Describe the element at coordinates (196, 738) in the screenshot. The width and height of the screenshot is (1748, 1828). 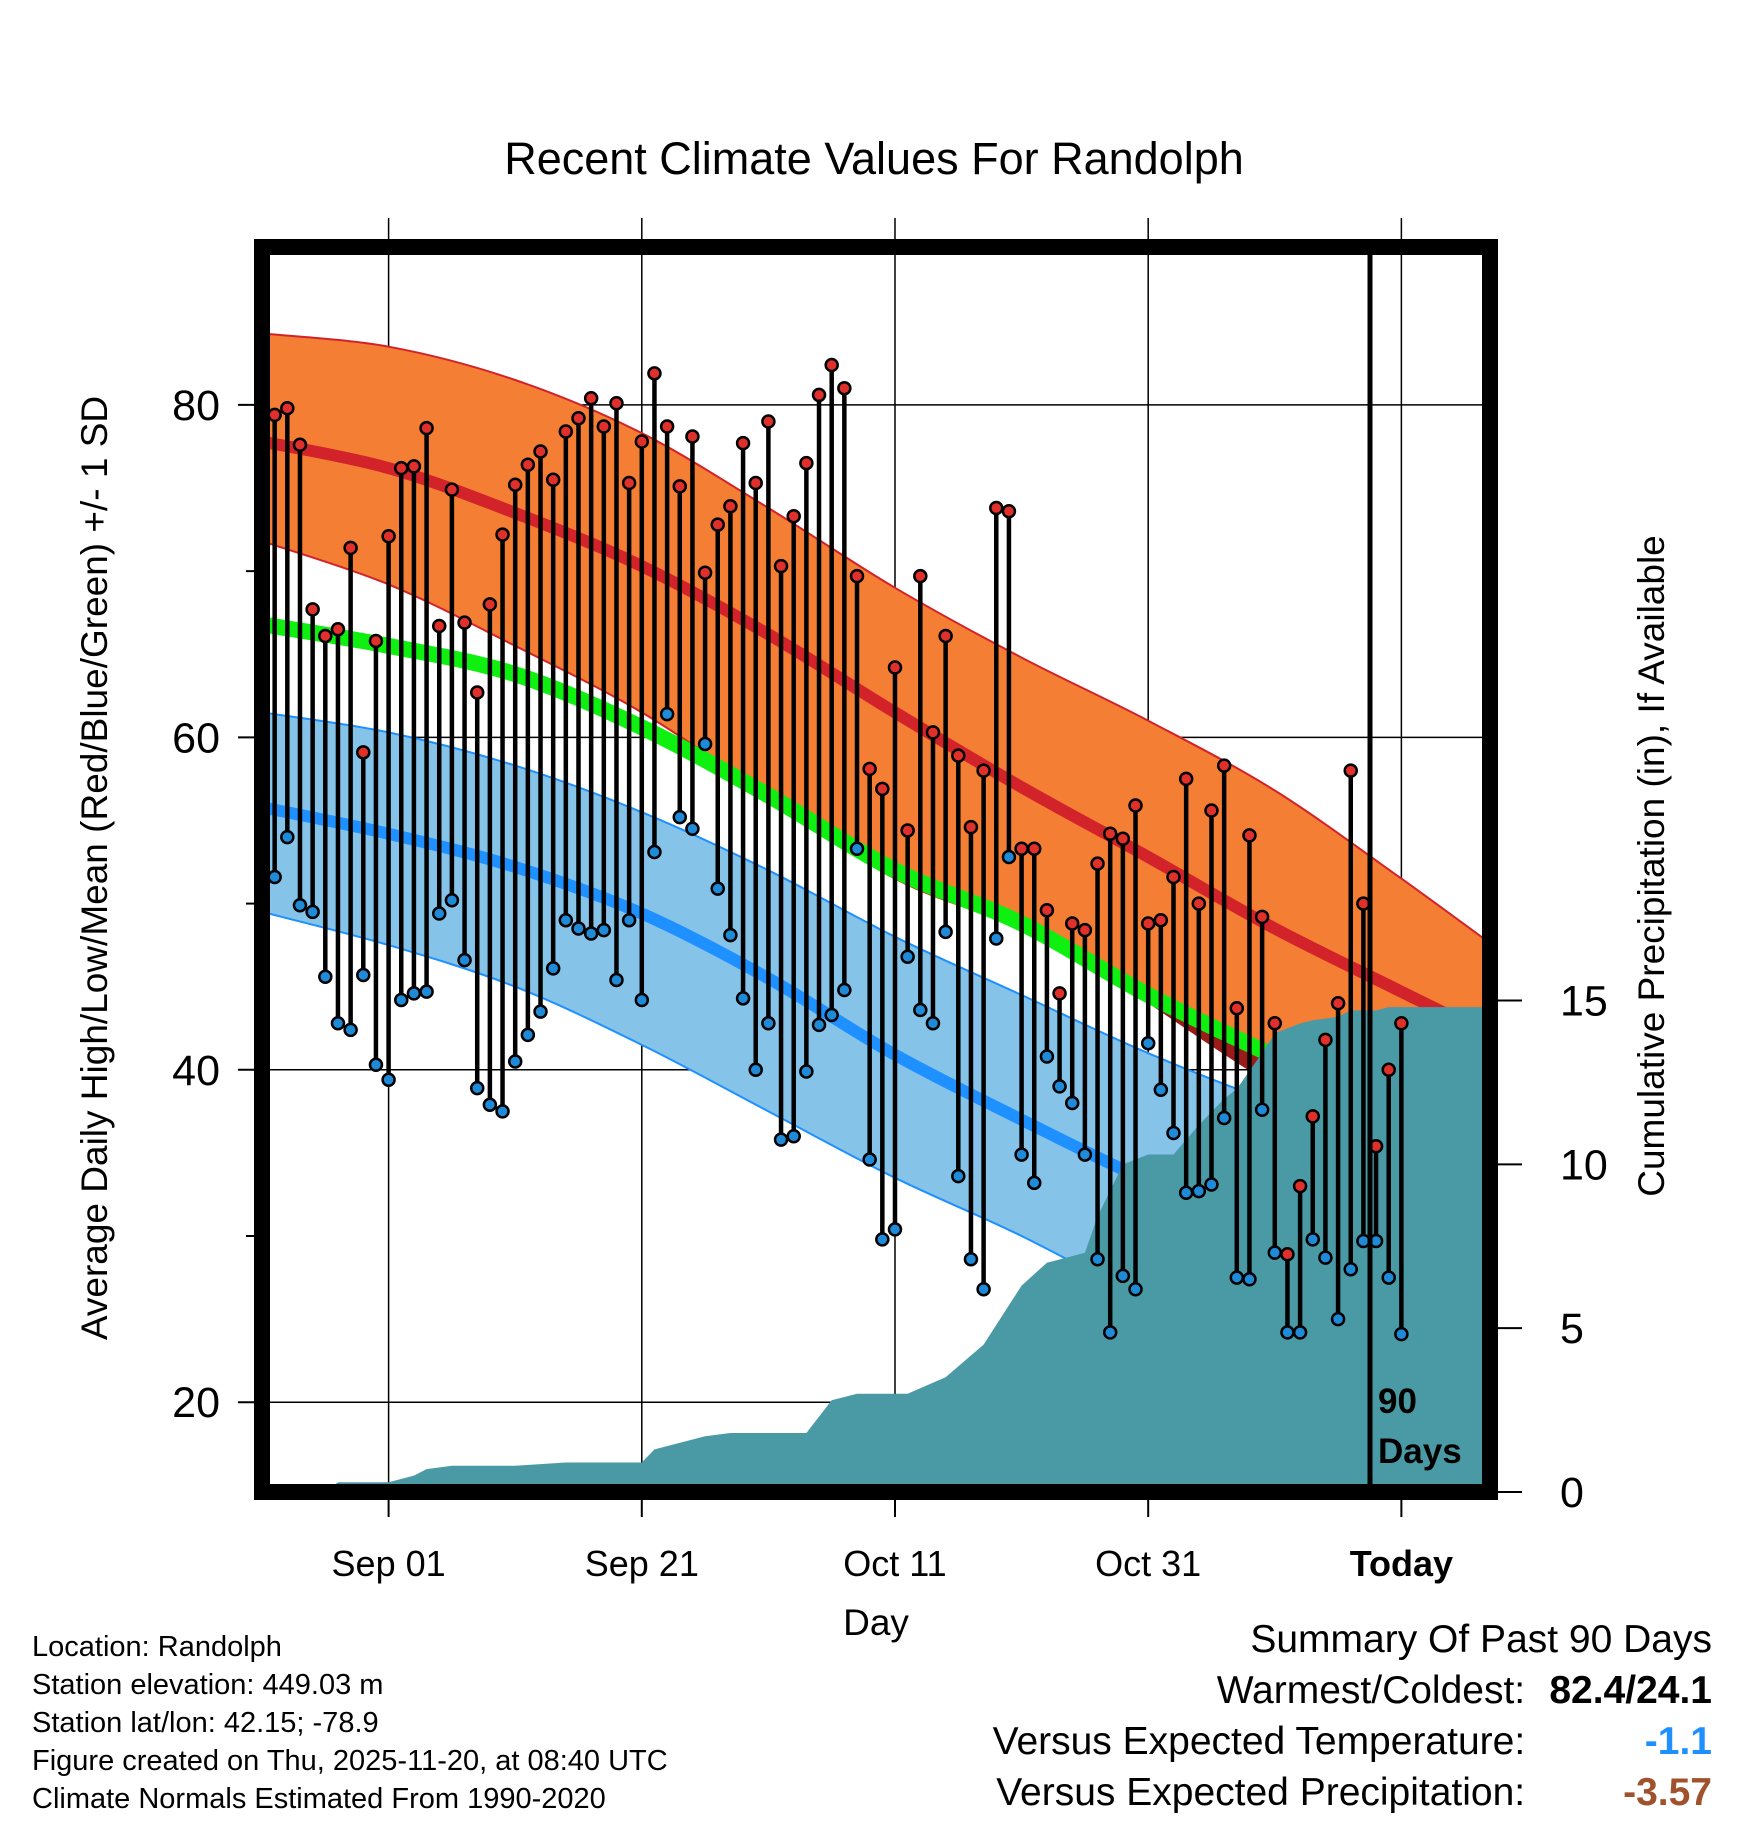
I see `y-tick-label: 60` at that location.